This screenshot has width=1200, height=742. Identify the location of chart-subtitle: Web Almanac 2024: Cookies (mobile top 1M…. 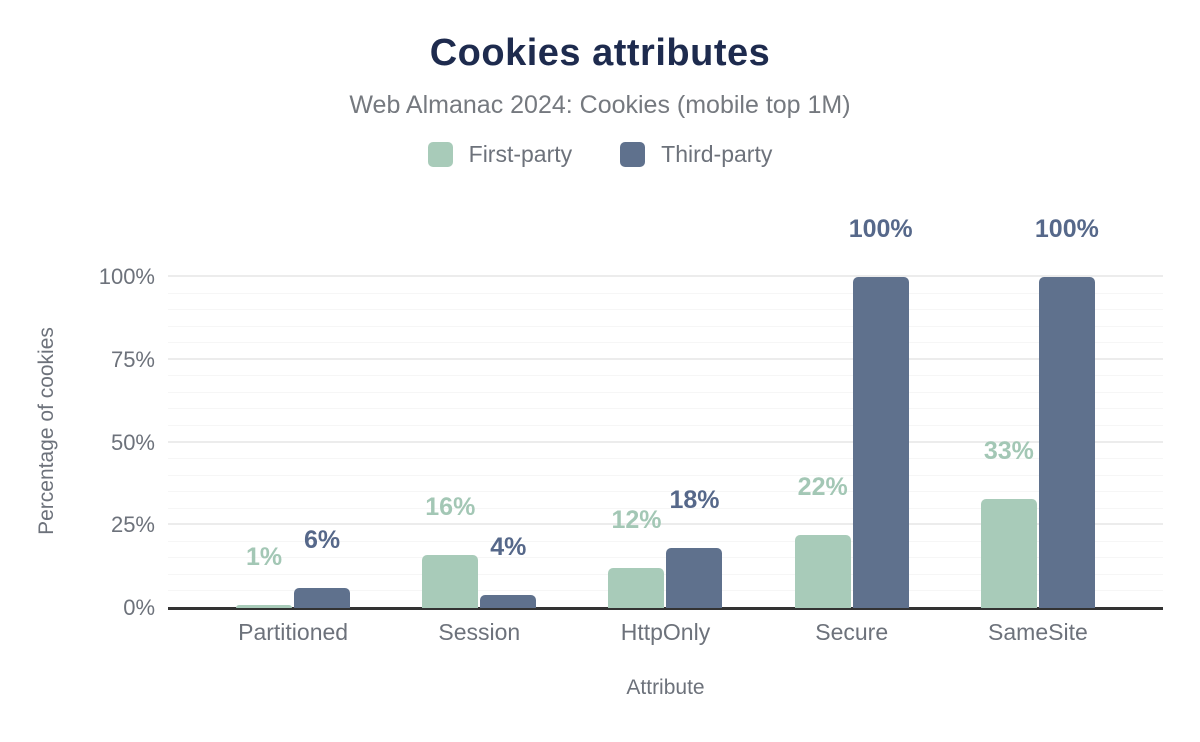
(600, 105).